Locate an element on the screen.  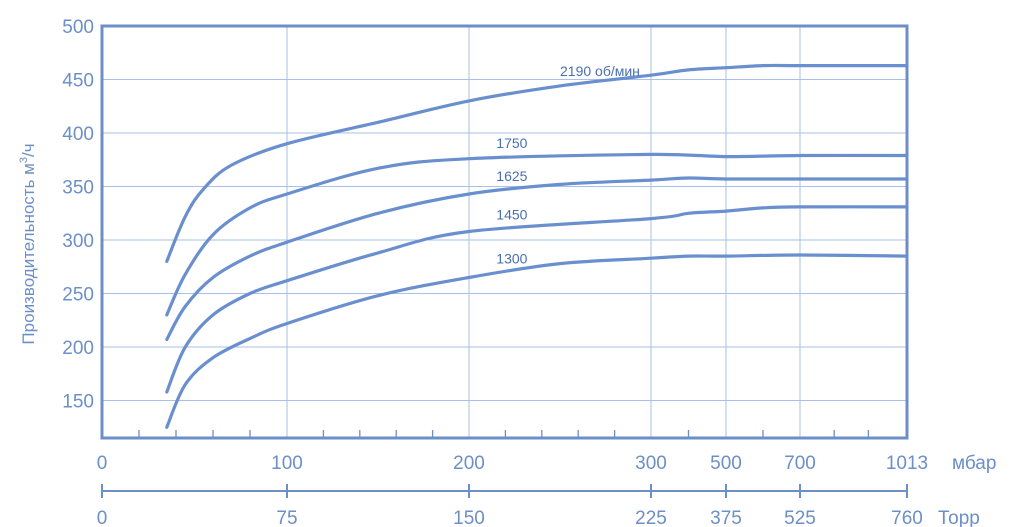
x-mbar-tick-label: 700 is located at coordinates (800, 463).